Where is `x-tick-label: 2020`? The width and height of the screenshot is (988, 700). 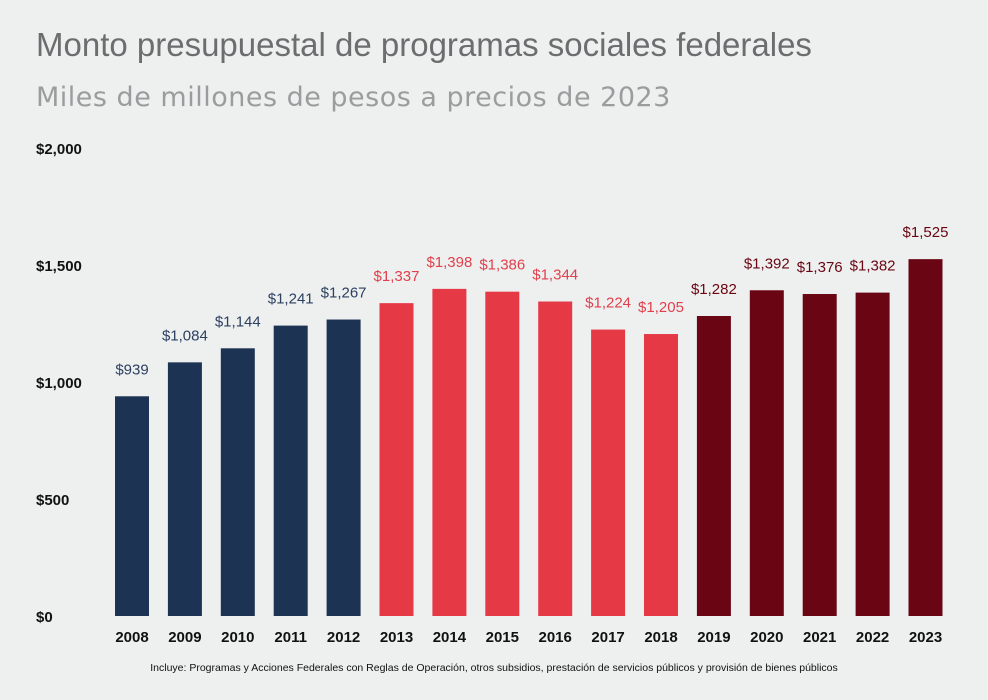 x-tick-label: 2020 is located at coordinates (766, 637).